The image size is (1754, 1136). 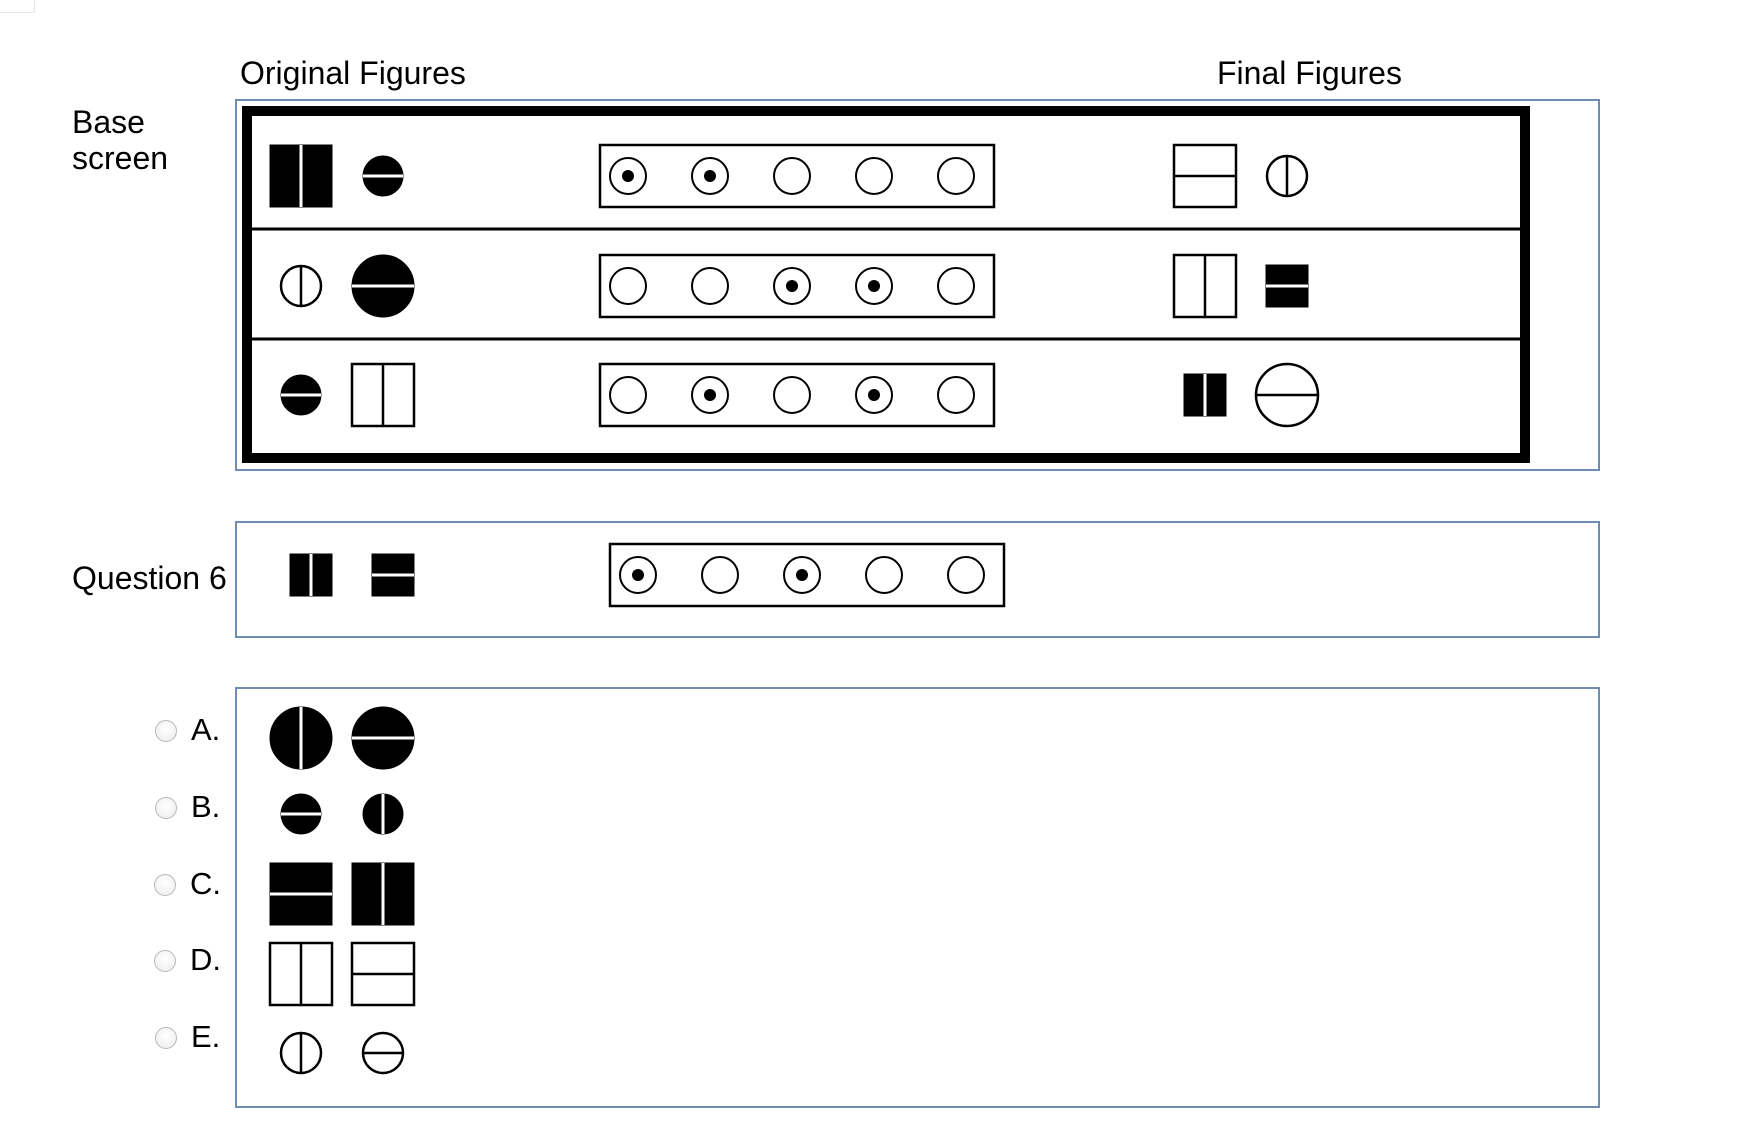 What do you see at coordinates (206, 729) in the screenshot?
I see `answer-a-letter: A.` at bounding box center [206, 729].